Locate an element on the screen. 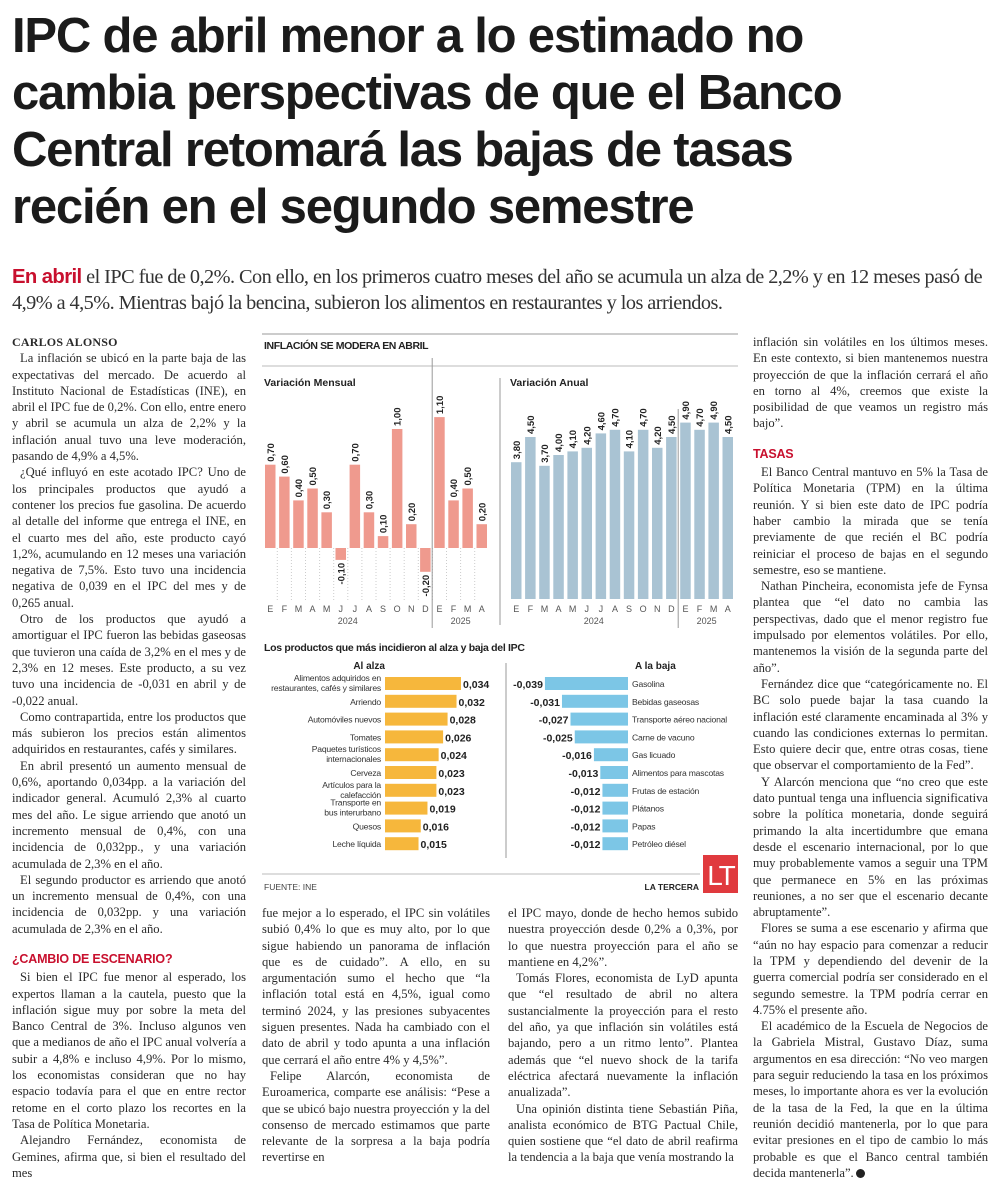 This screenshot has width=1000, height=1181. category-label: Cerveza is located at coordinates (365, 773).